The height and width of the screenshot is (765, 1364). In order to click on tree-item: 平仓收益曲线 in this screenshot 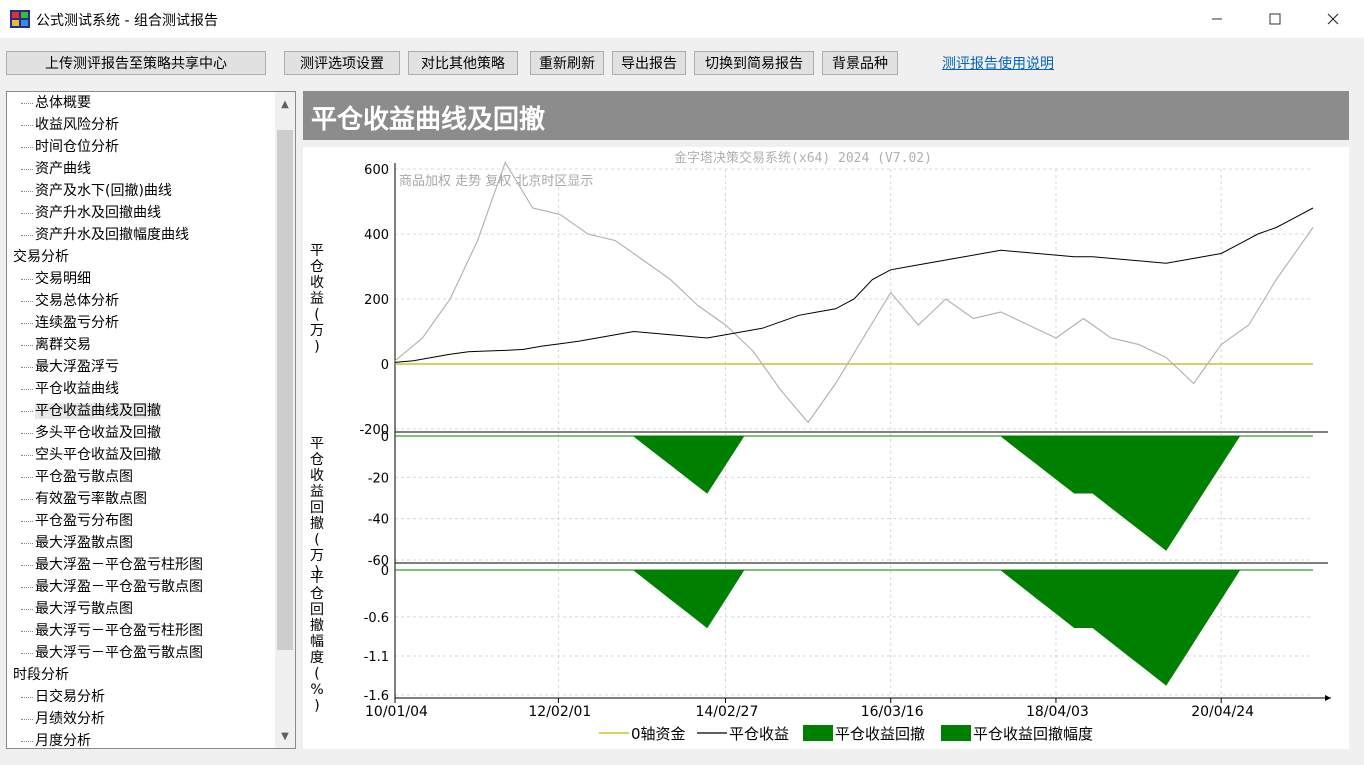, I will do `click(70, 389)`.